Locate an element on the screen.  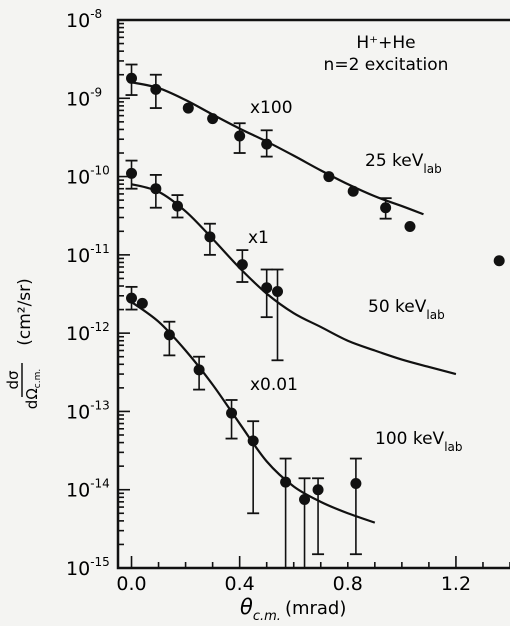
x-tick-labels: 0.0 0.4 0.8 1.2 is located at coordinates (293, 584).